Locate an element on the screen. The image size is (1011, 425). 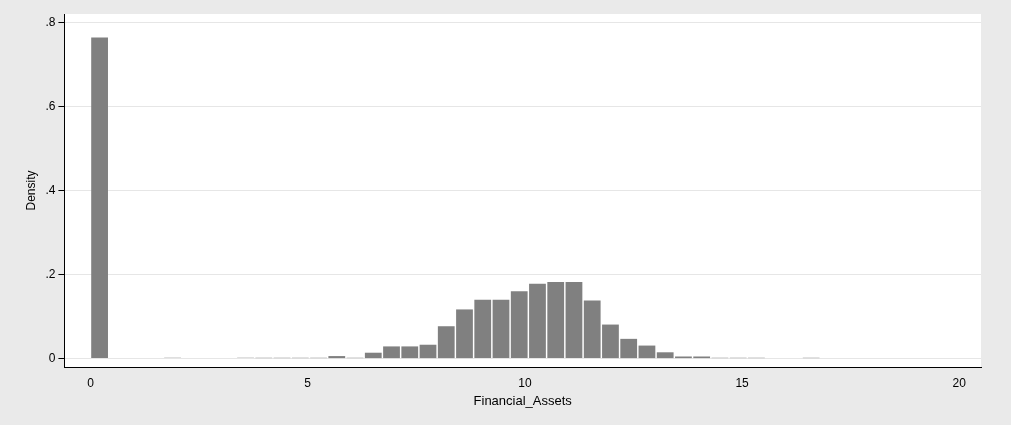
x-tick-label: 0 is located at coordinates (91, 382).